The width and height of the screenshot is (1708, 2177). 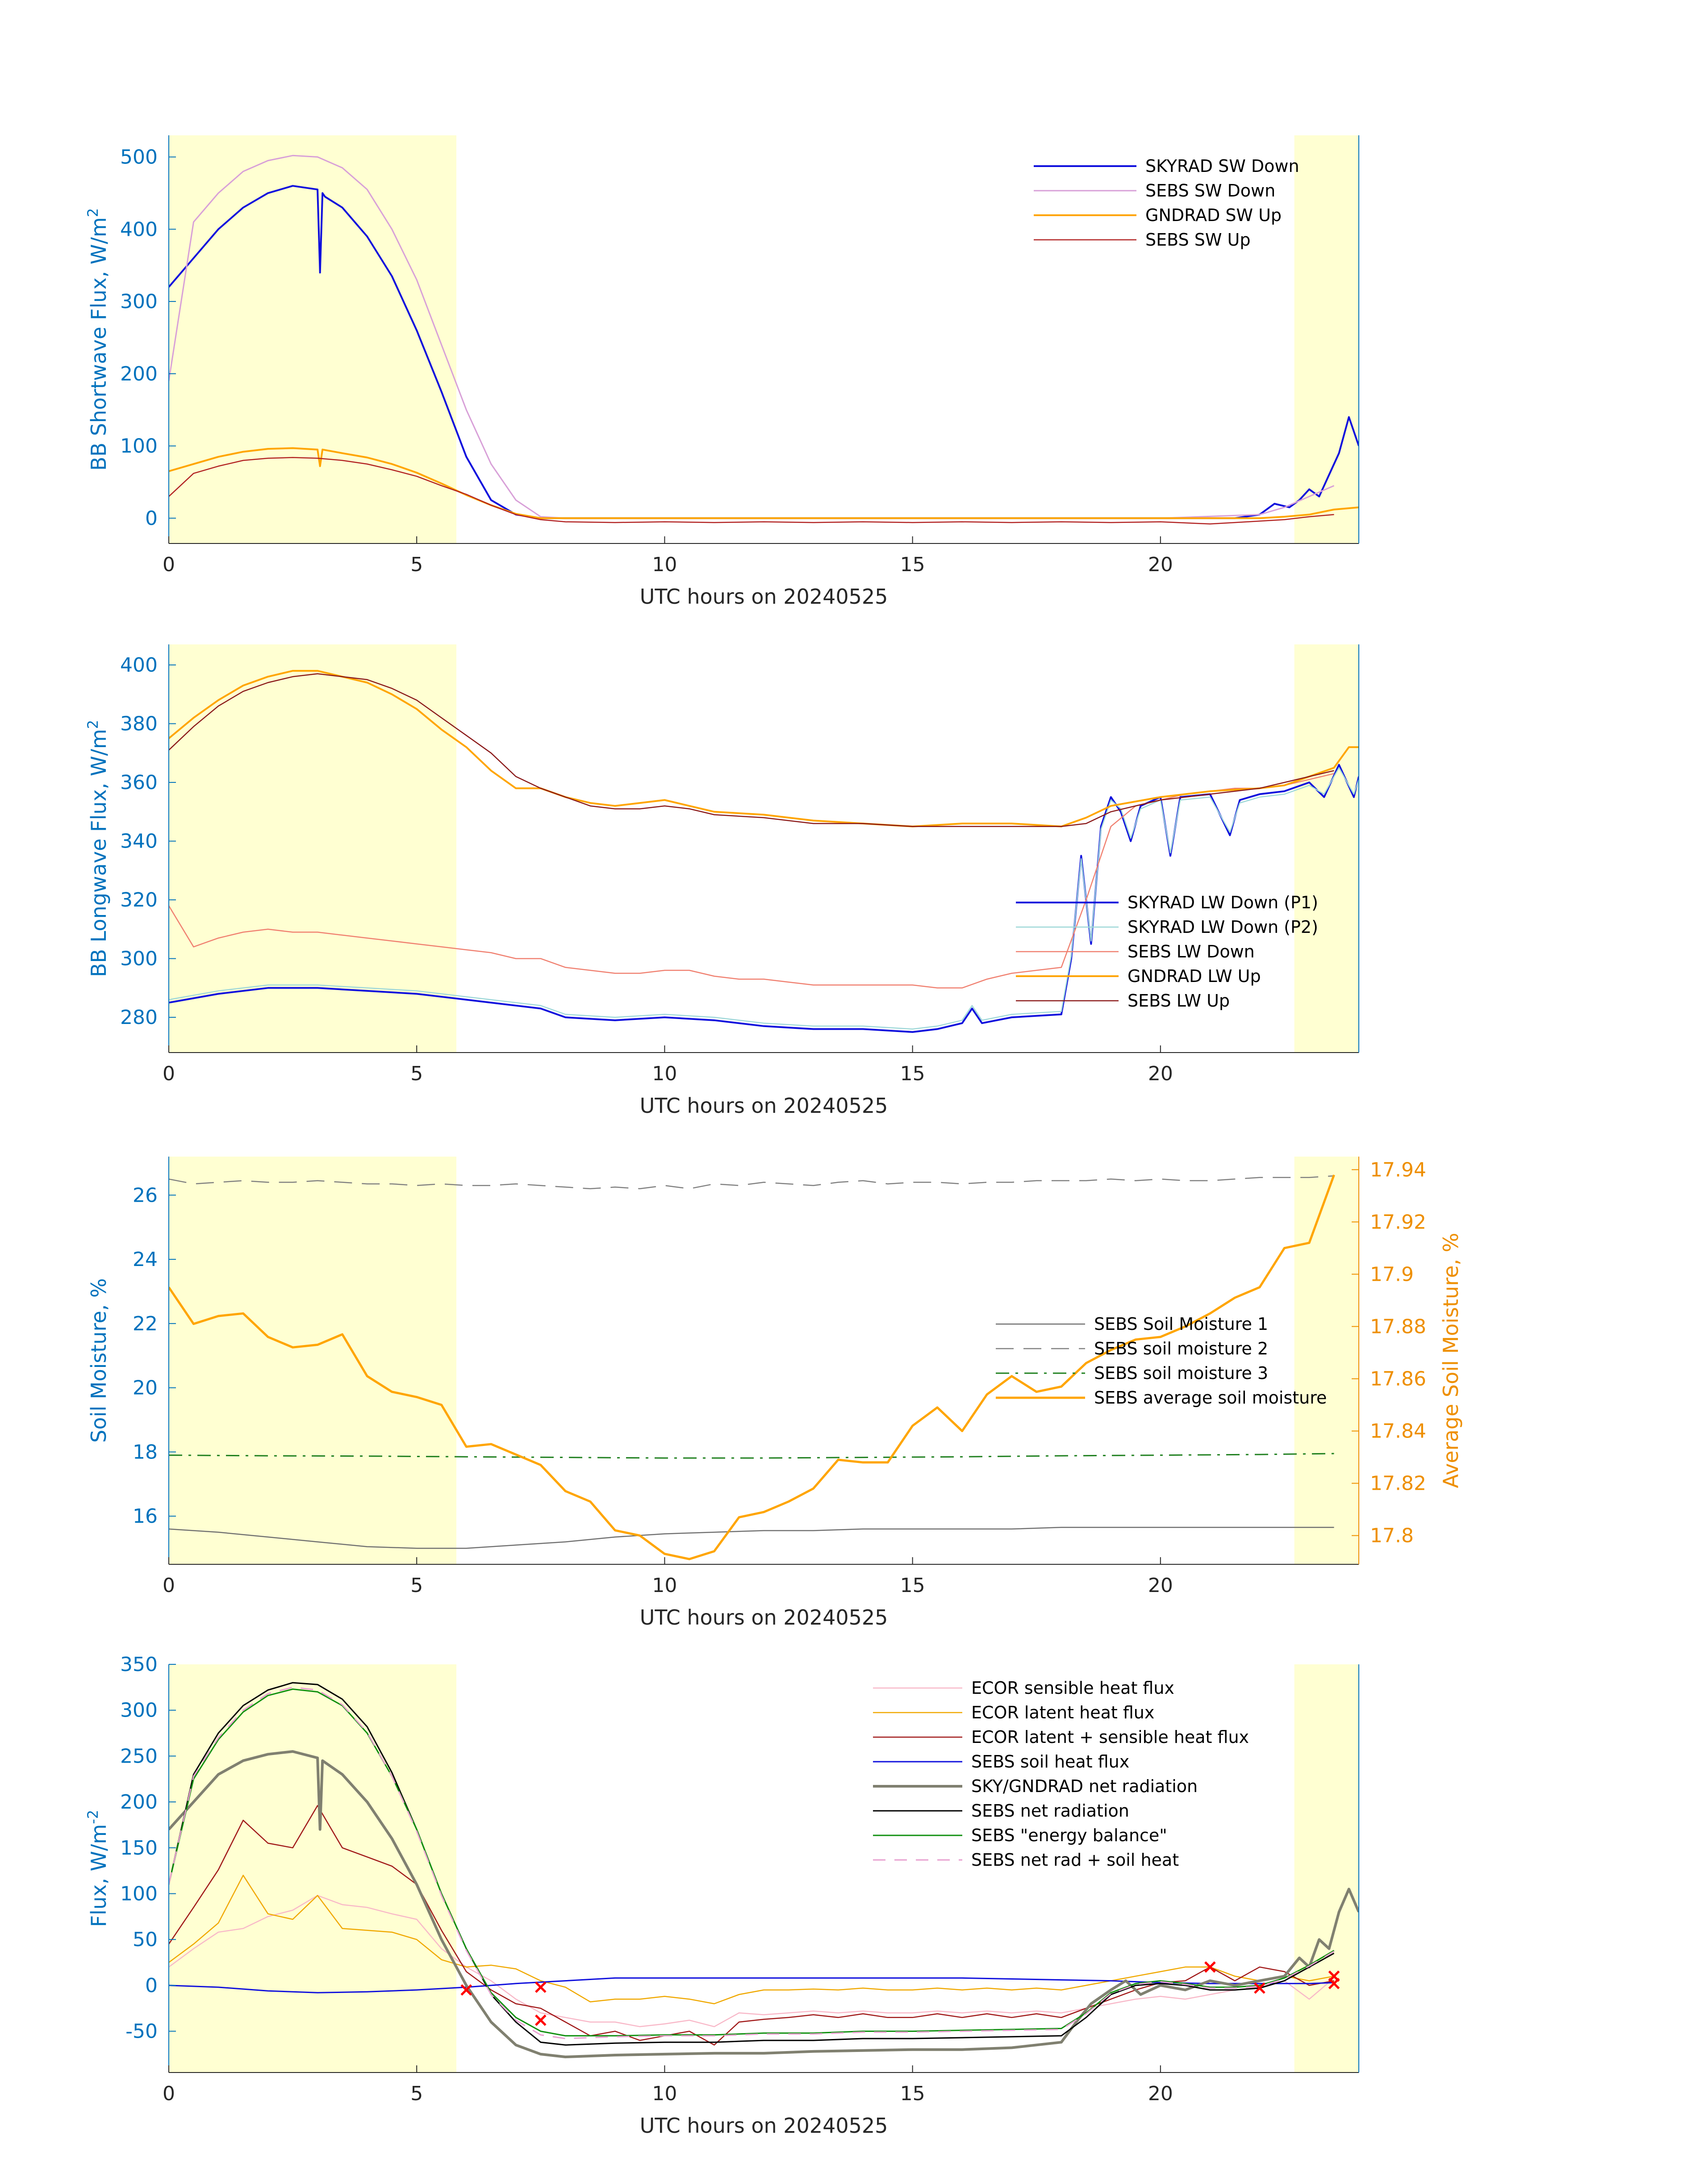 What do you see at coordinates (139, 1664) in the screenshot?
I see `y-tick-label: 350` at bounding box center [139, 1664].